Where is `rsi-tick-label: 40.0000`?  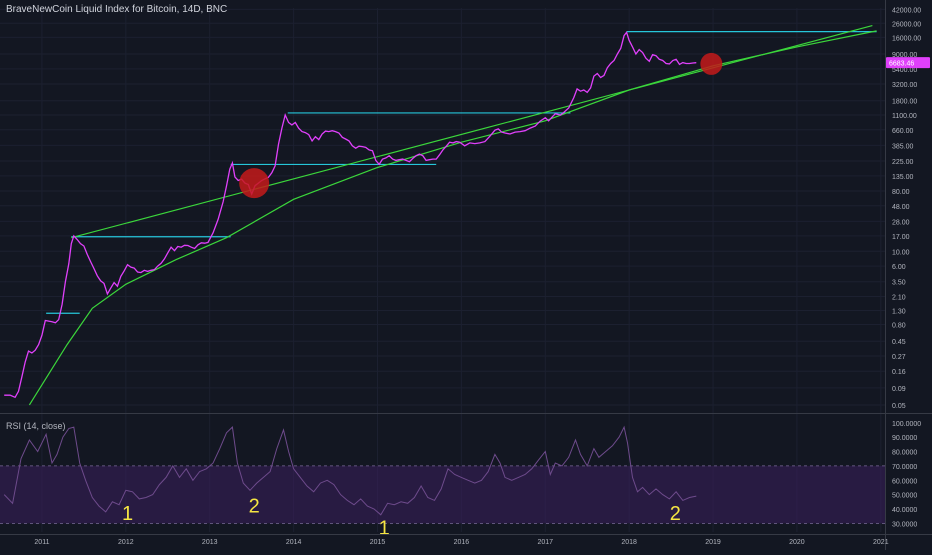 rsi-tick-label: 40.0000 is located at coordinates (904, 510).